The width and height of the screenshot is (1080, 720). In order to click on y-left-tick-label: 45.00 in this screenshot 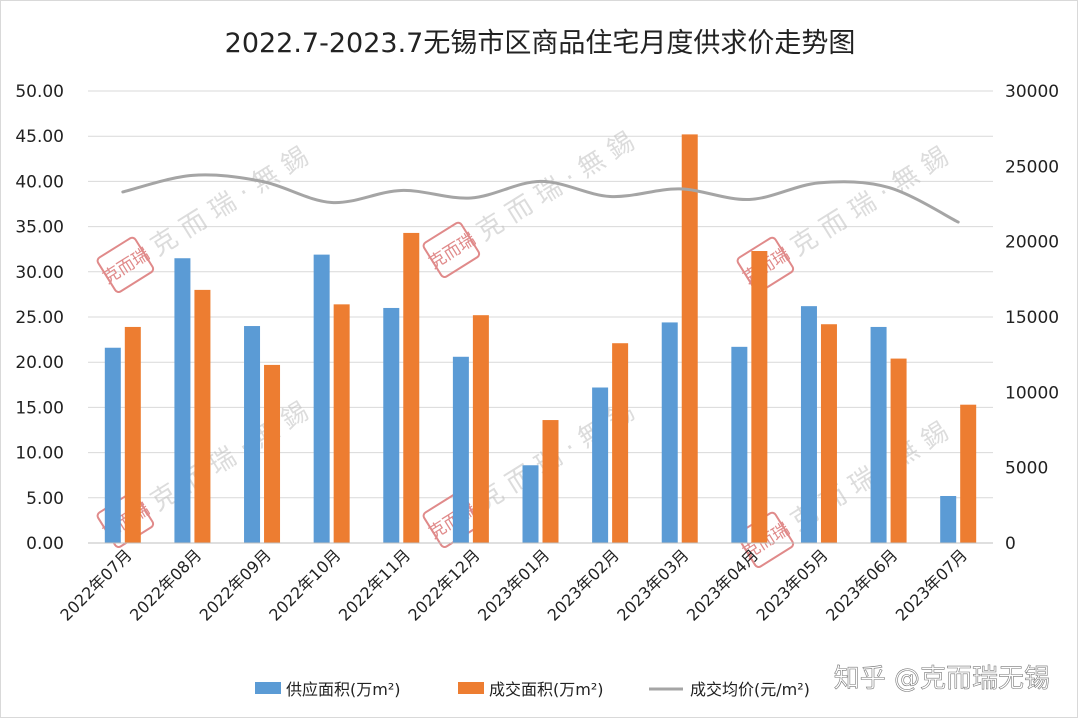, I will do `click(39, 137)`.